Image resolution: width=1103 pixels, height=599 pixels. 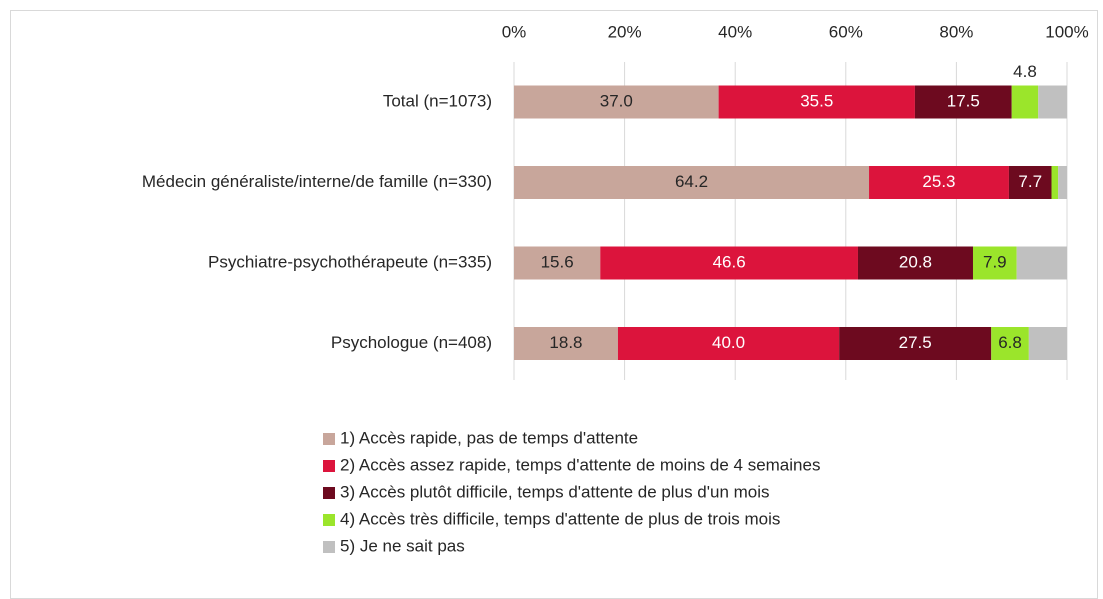 What do you see at coordinates (1025, 71) in the screenshot?
I see `data-label: 4.8` at bounding box center [1025, 71].